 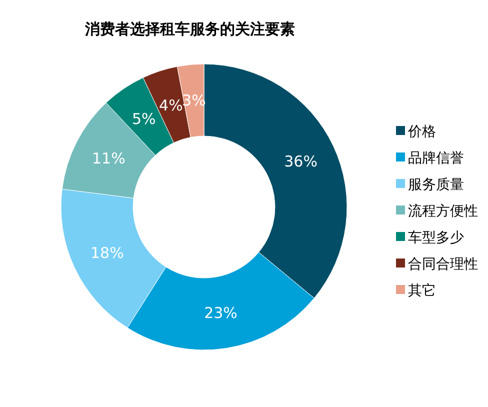 What do you see at coordinates (109, 159) in the screenshot?
I see `data-label: 11%` at bounding box center [109, 159].